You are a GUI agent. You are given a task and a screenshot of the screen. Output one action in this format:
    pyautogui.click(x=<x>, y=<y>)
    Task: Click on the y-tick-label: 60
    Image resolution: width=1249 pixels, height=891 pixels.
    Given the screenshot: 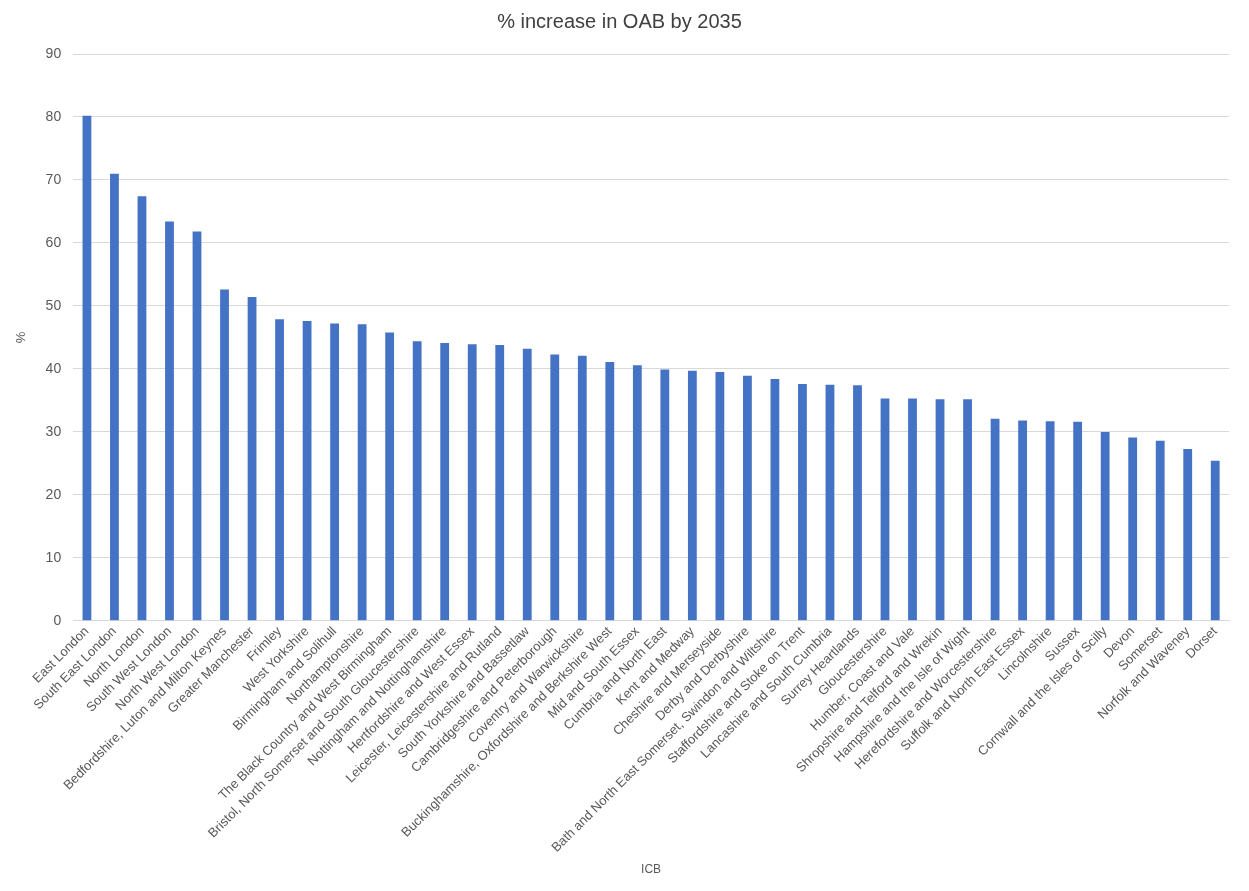 What is the action you would take?
    pyautogui.click(x=53, y=241)
    